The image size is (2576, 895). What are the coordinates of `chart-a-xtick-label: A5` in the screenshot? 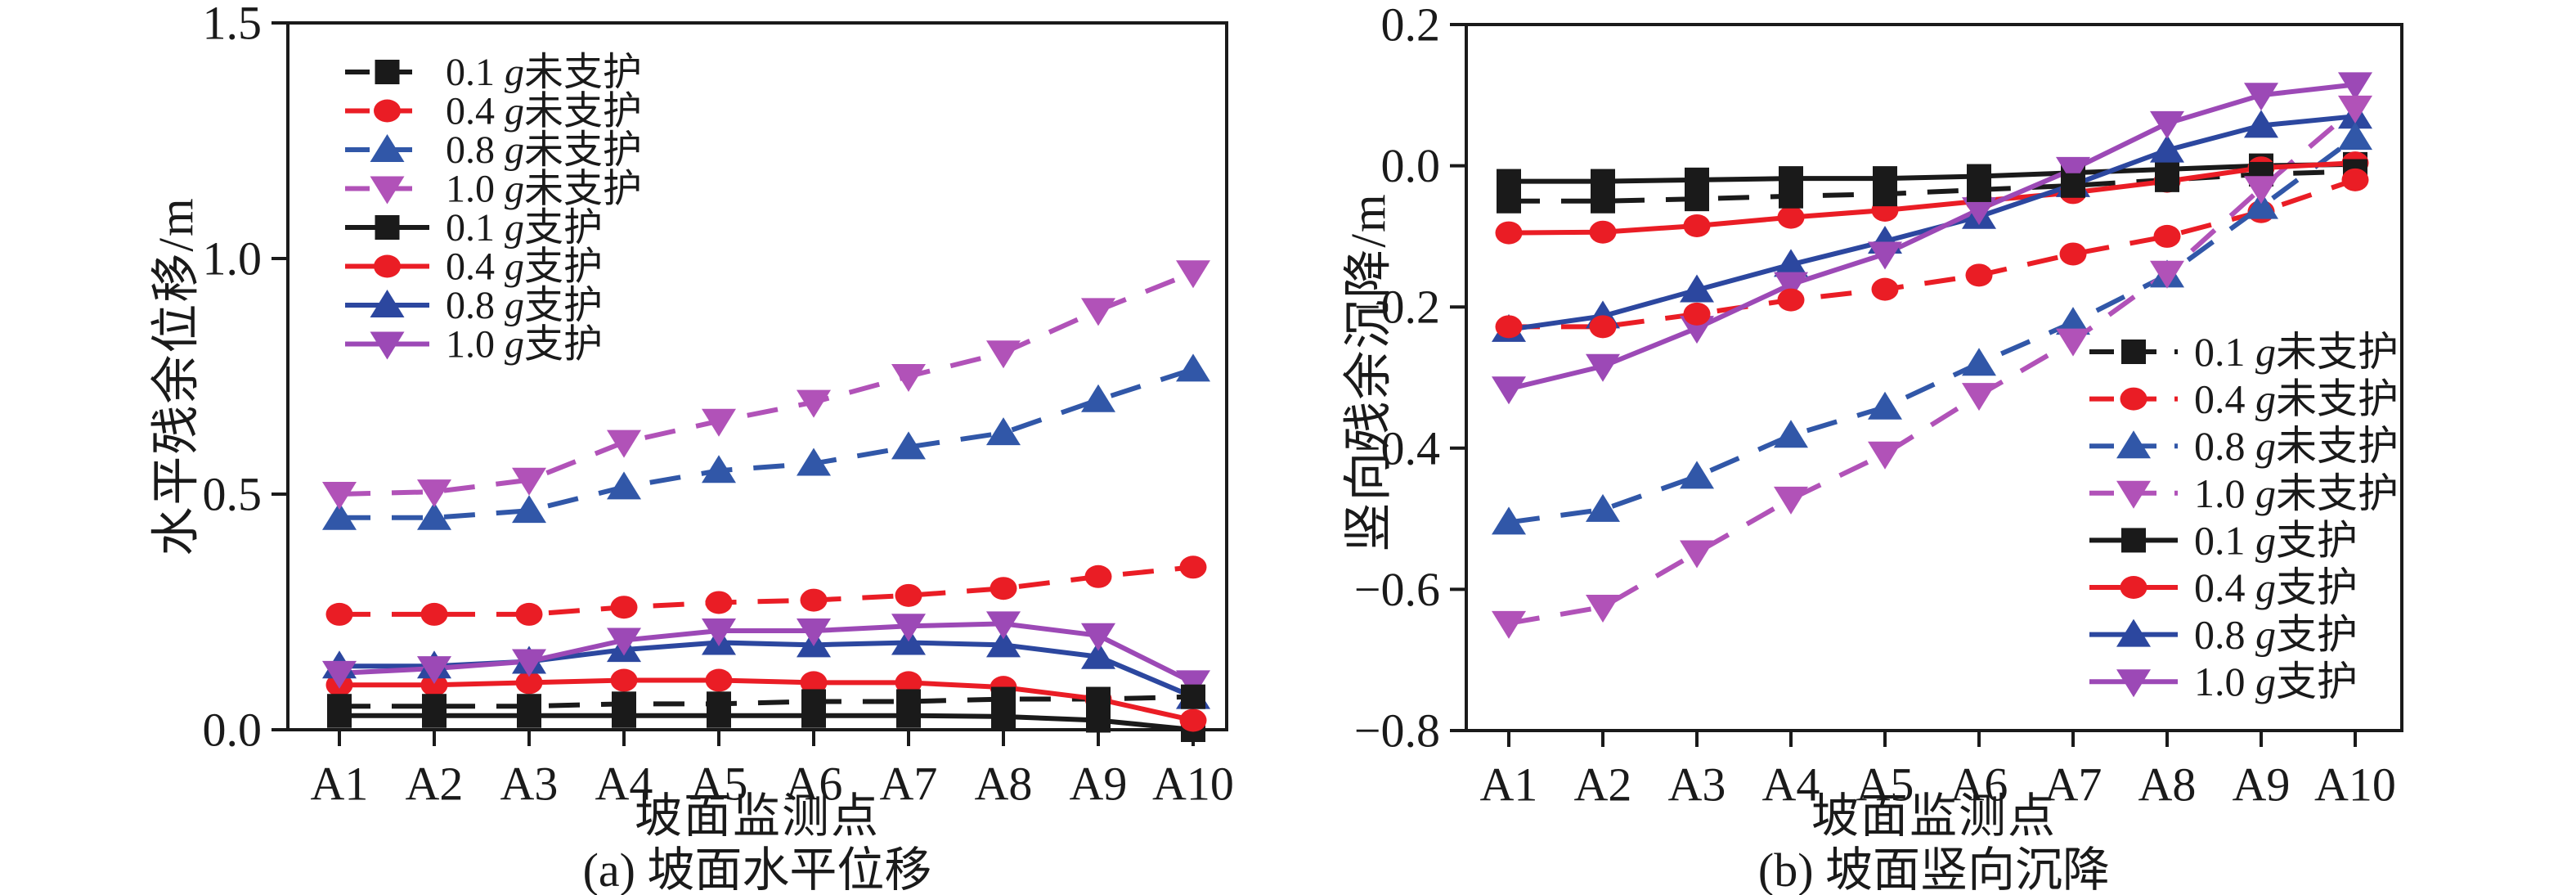 It's located at (719, 784).